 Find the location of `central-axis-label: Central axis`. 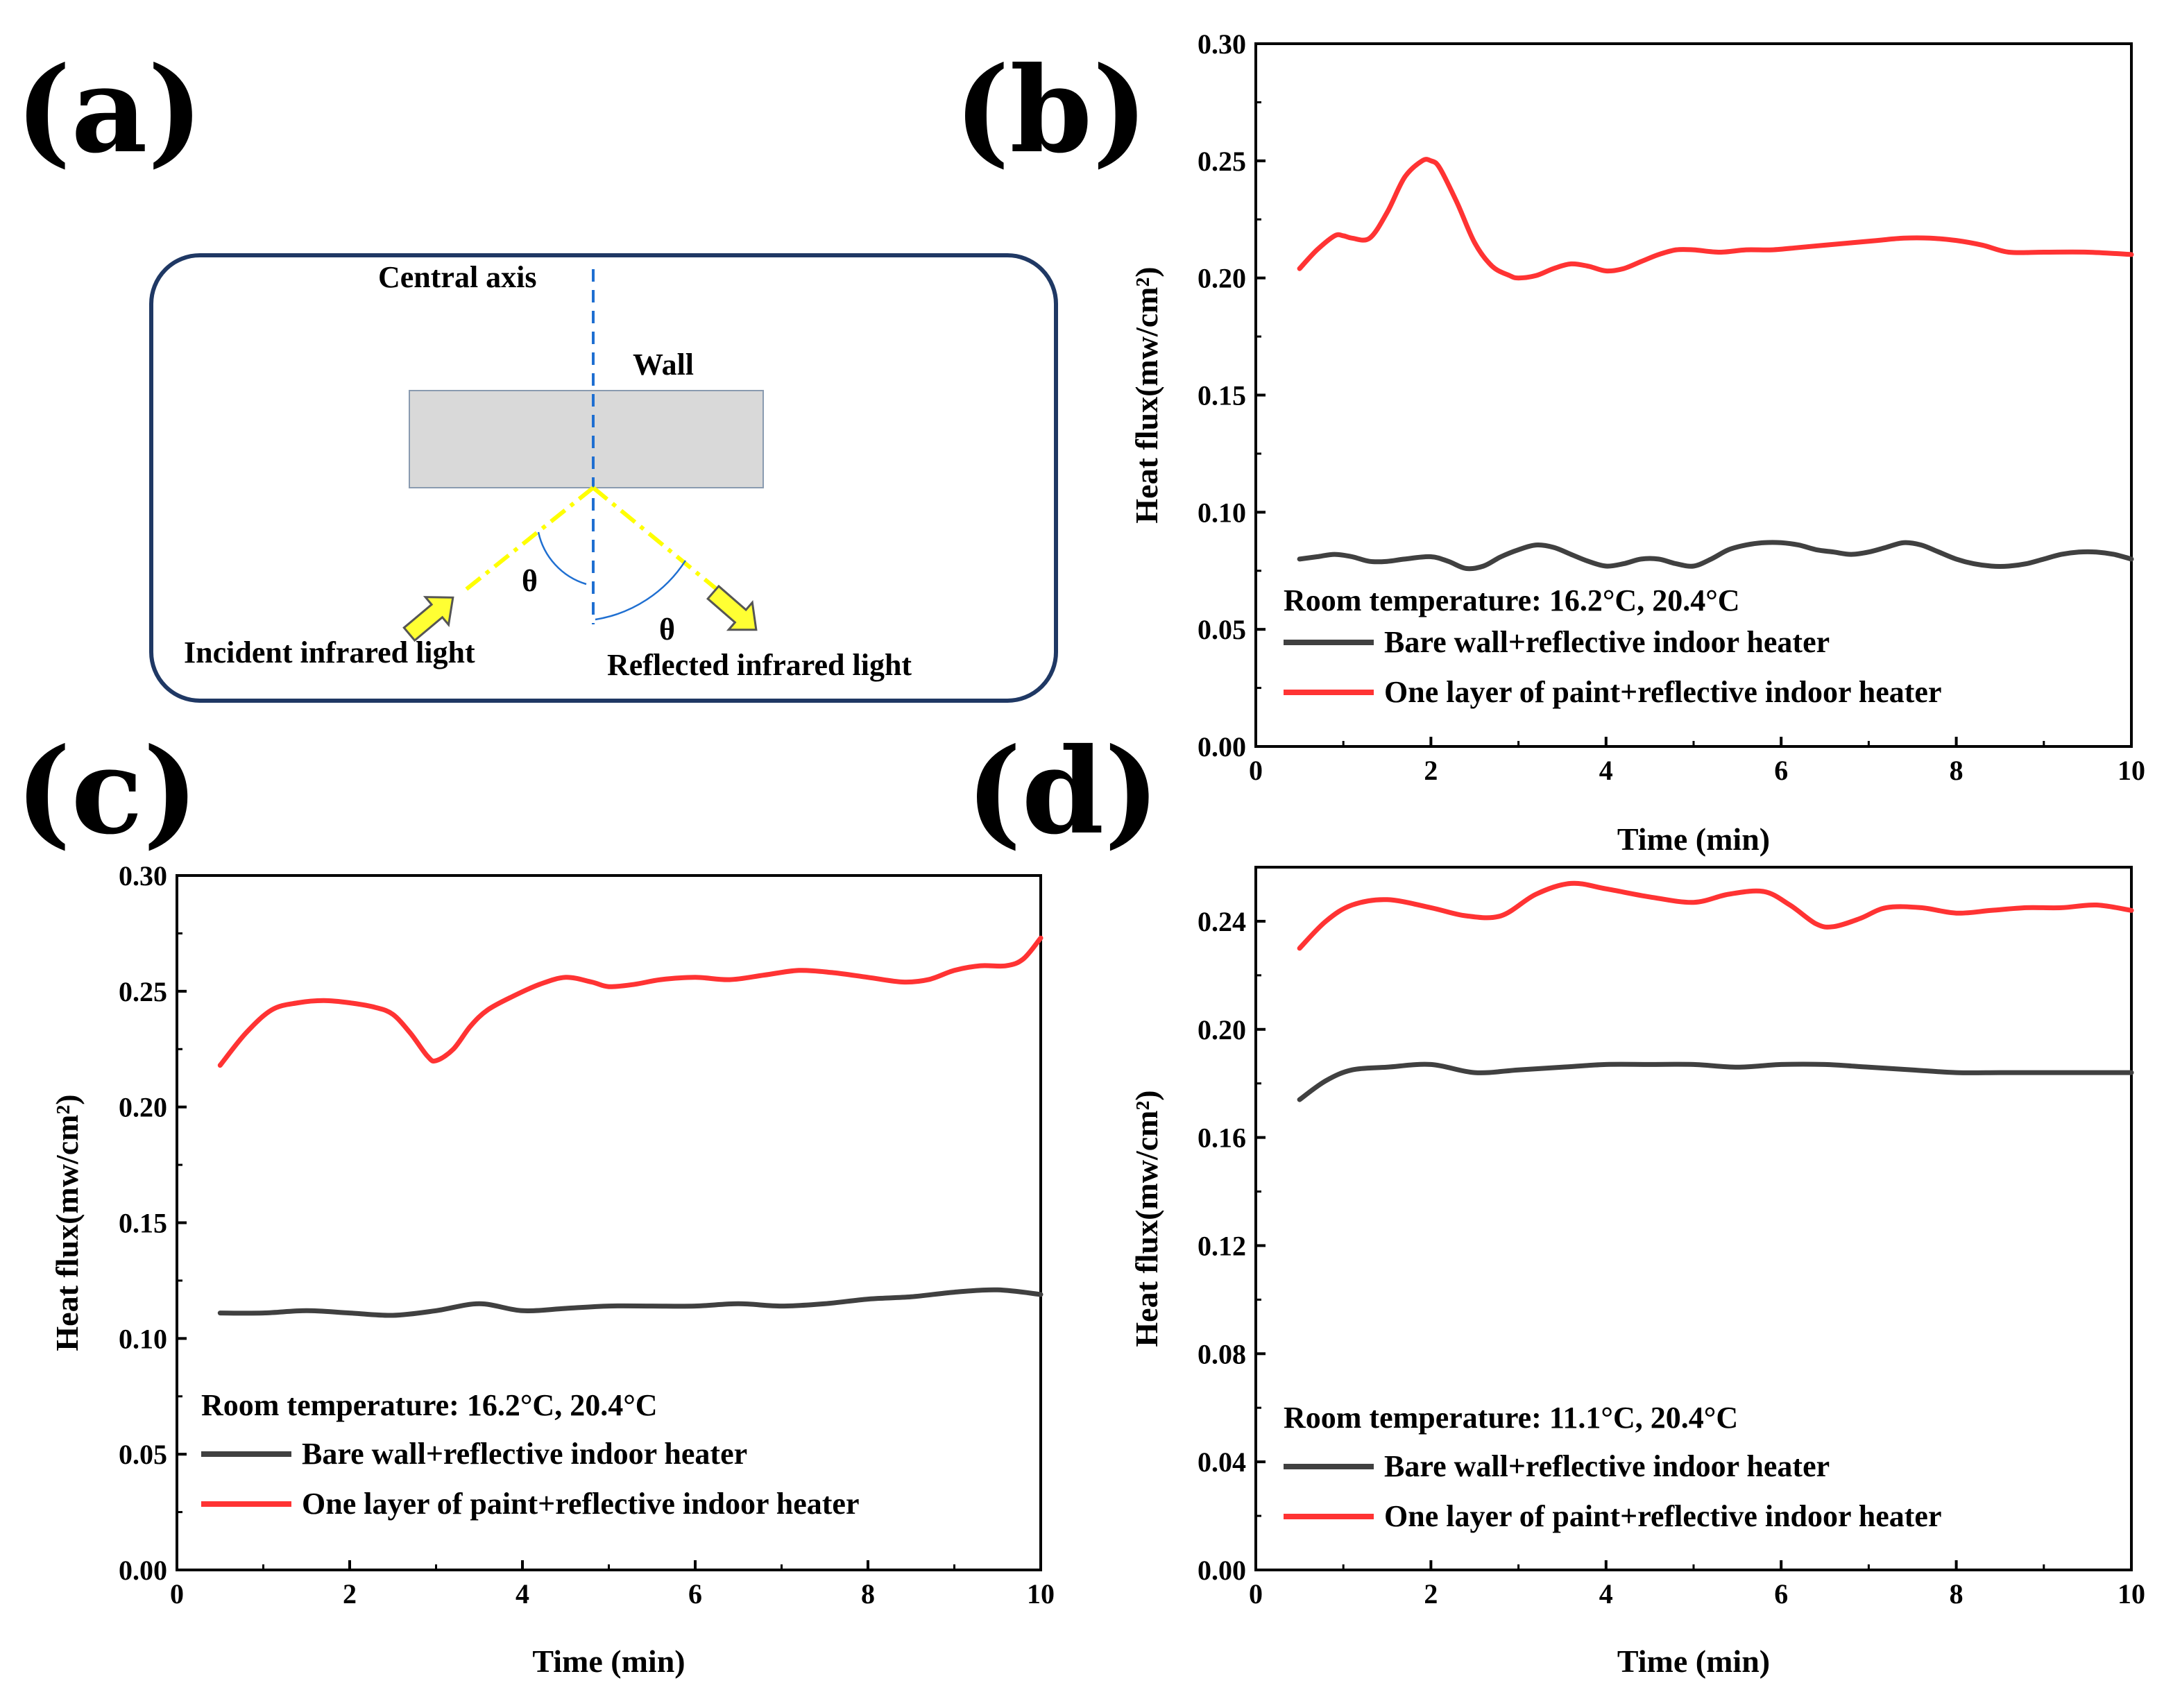

central-axis-label: Central axis is located at coordinates (457, 277).